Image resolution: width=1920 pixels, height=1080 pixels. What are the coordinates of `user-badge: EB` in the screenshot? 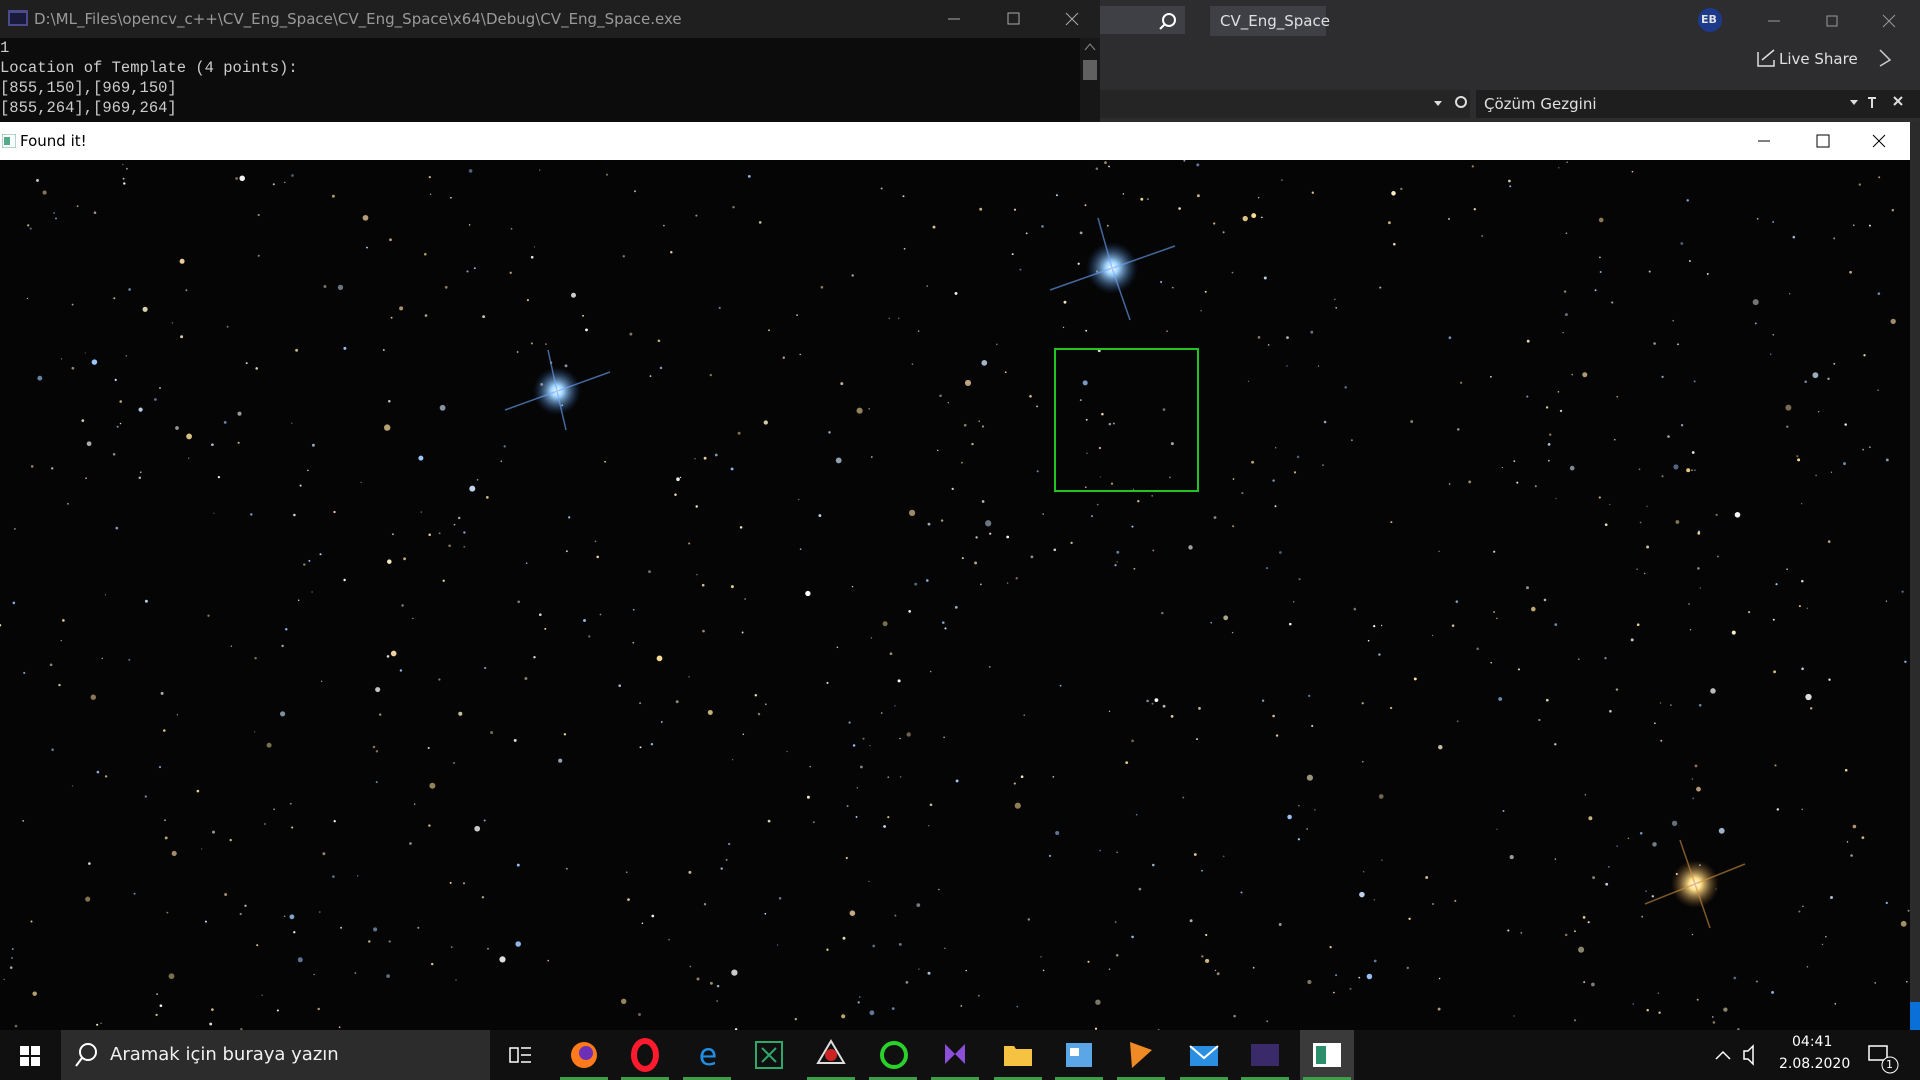 It's located at (1709, 19).